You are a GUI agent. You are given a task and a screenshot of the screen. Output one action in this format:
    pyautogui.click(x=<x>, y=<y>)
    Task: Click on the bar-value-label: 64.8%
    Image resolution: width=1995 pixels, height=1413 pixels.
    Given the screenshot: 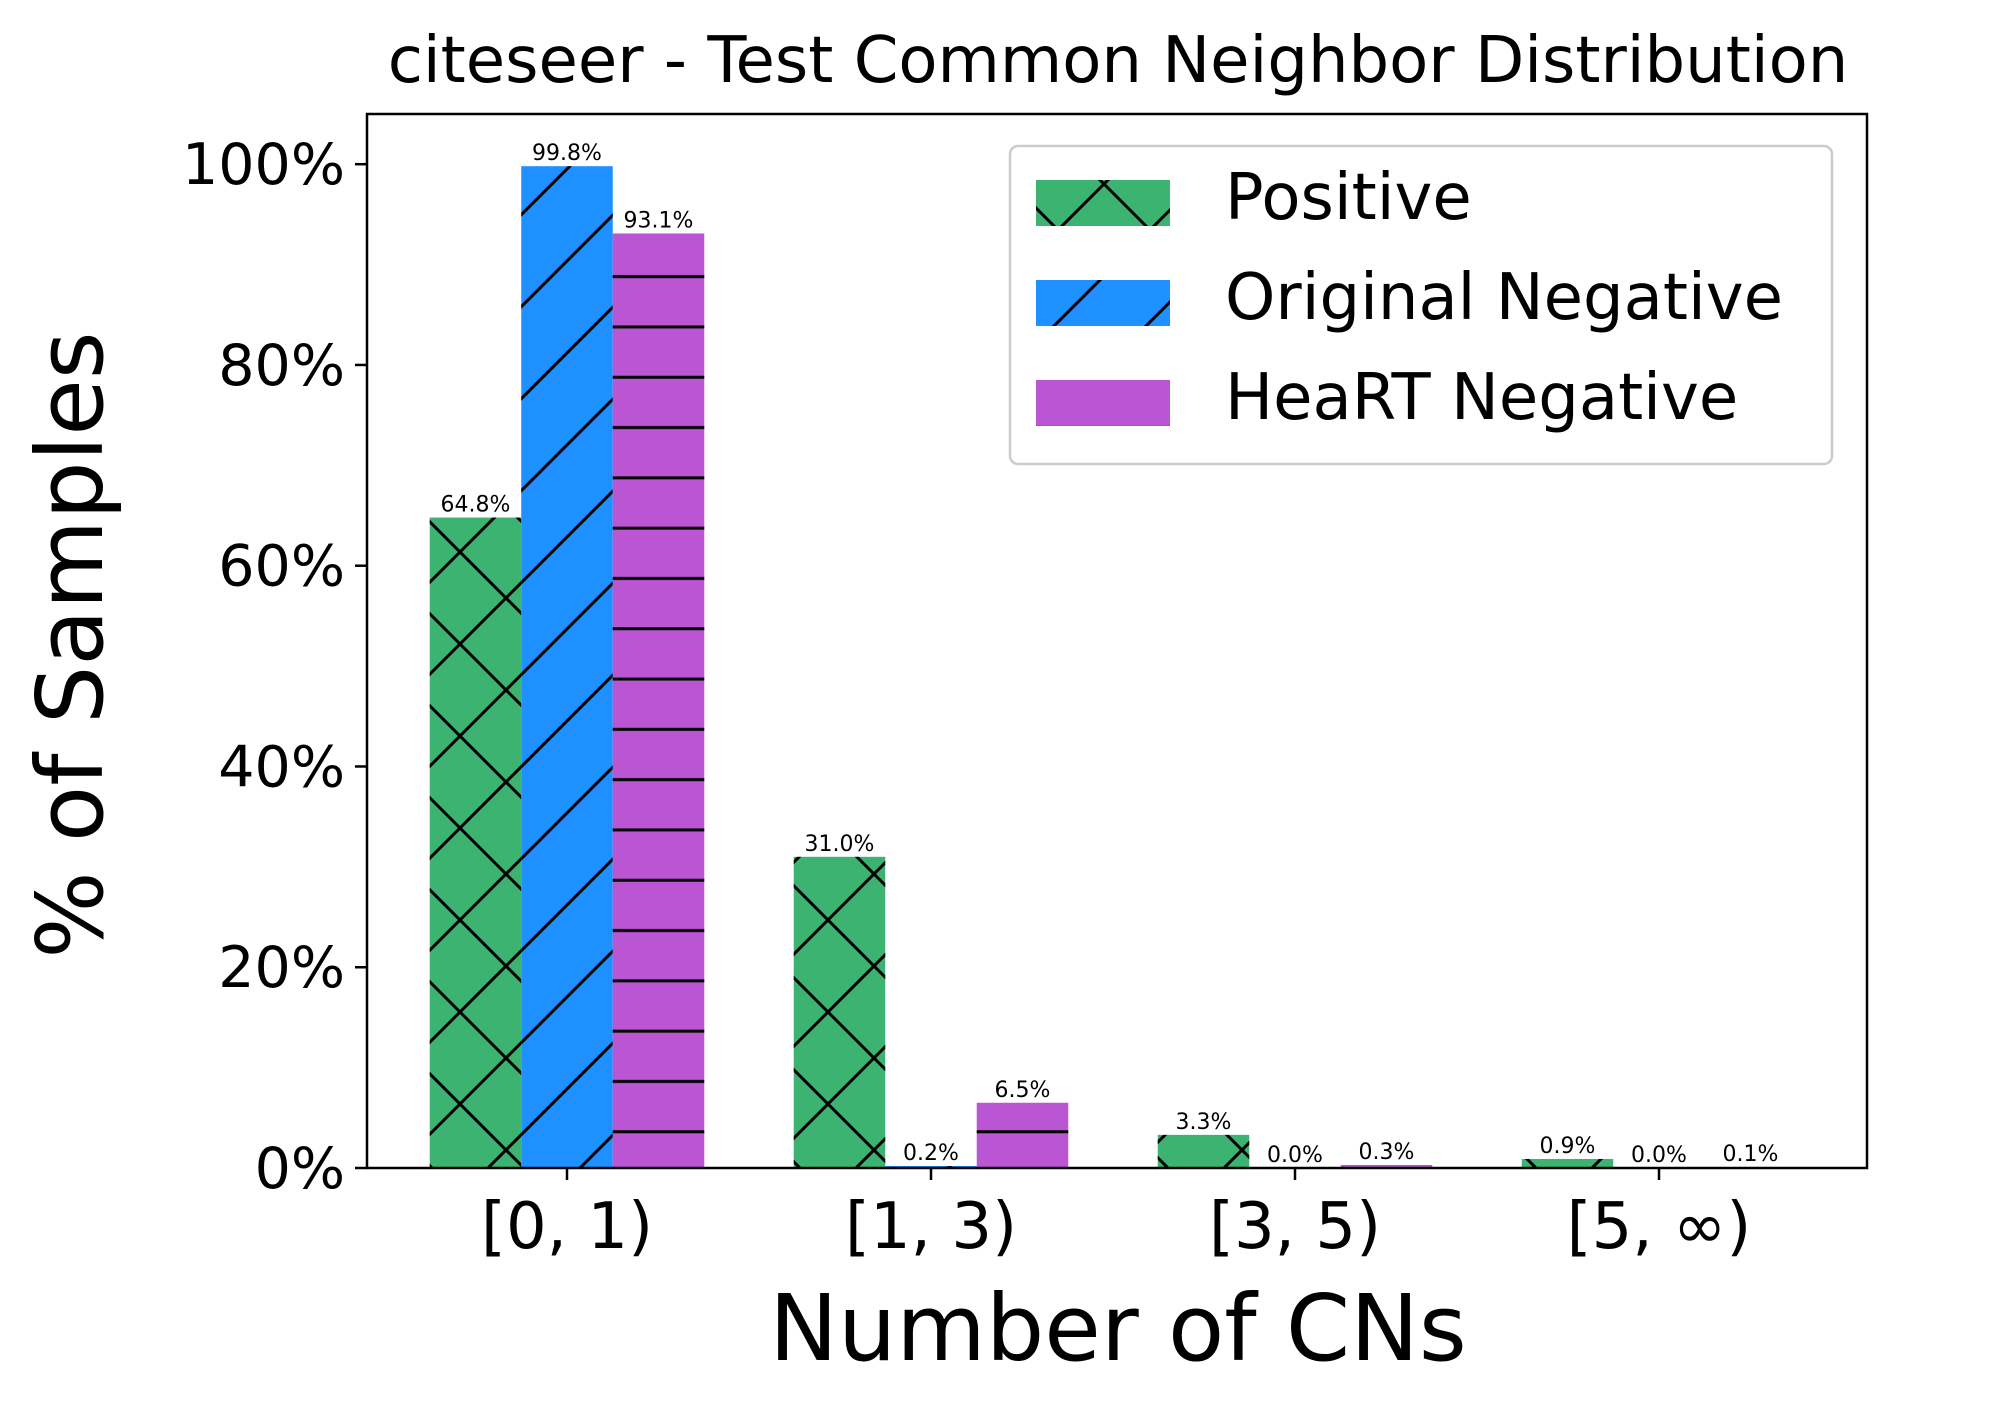 What is the action you would take?
    pyautogui.click(x=476, y=505)
    